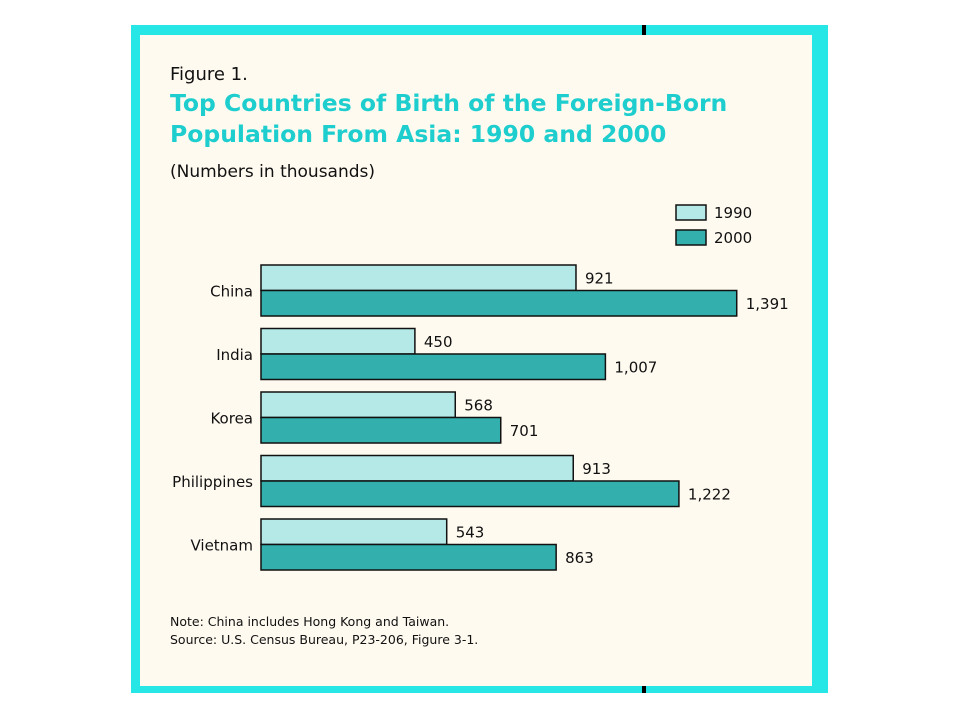 This screenshot has height=720, width=960. I want to click on category-label: Vietnam, so click(221, 546).